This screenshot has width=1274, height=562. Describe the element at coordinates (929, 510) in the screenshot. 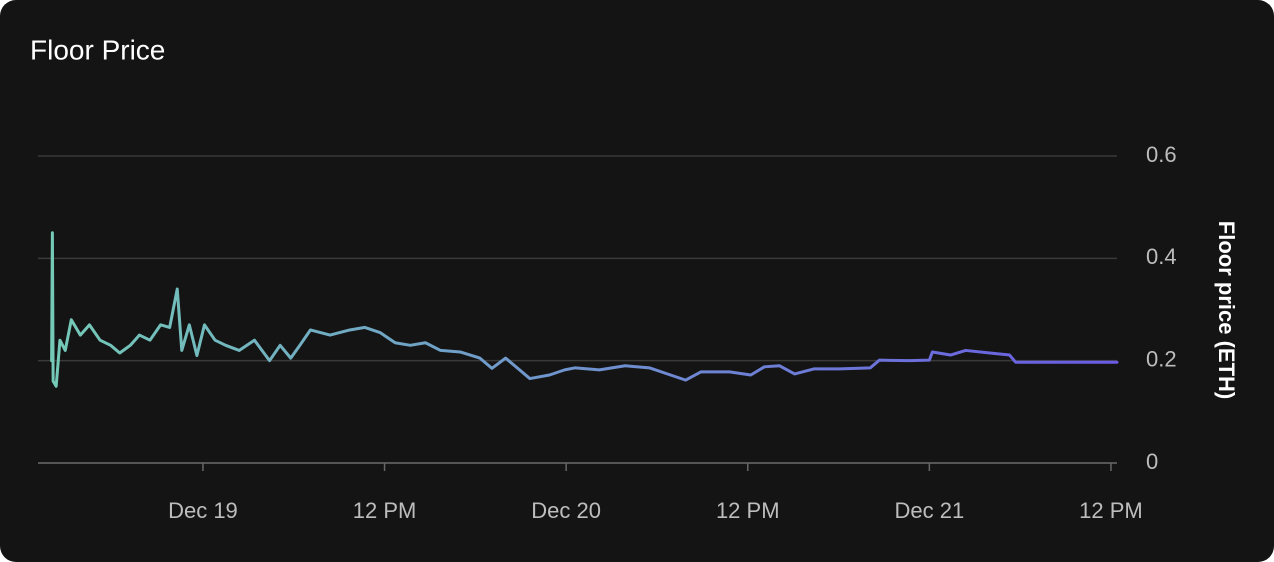

I see `x-tick-label: Dec 21` at that location.